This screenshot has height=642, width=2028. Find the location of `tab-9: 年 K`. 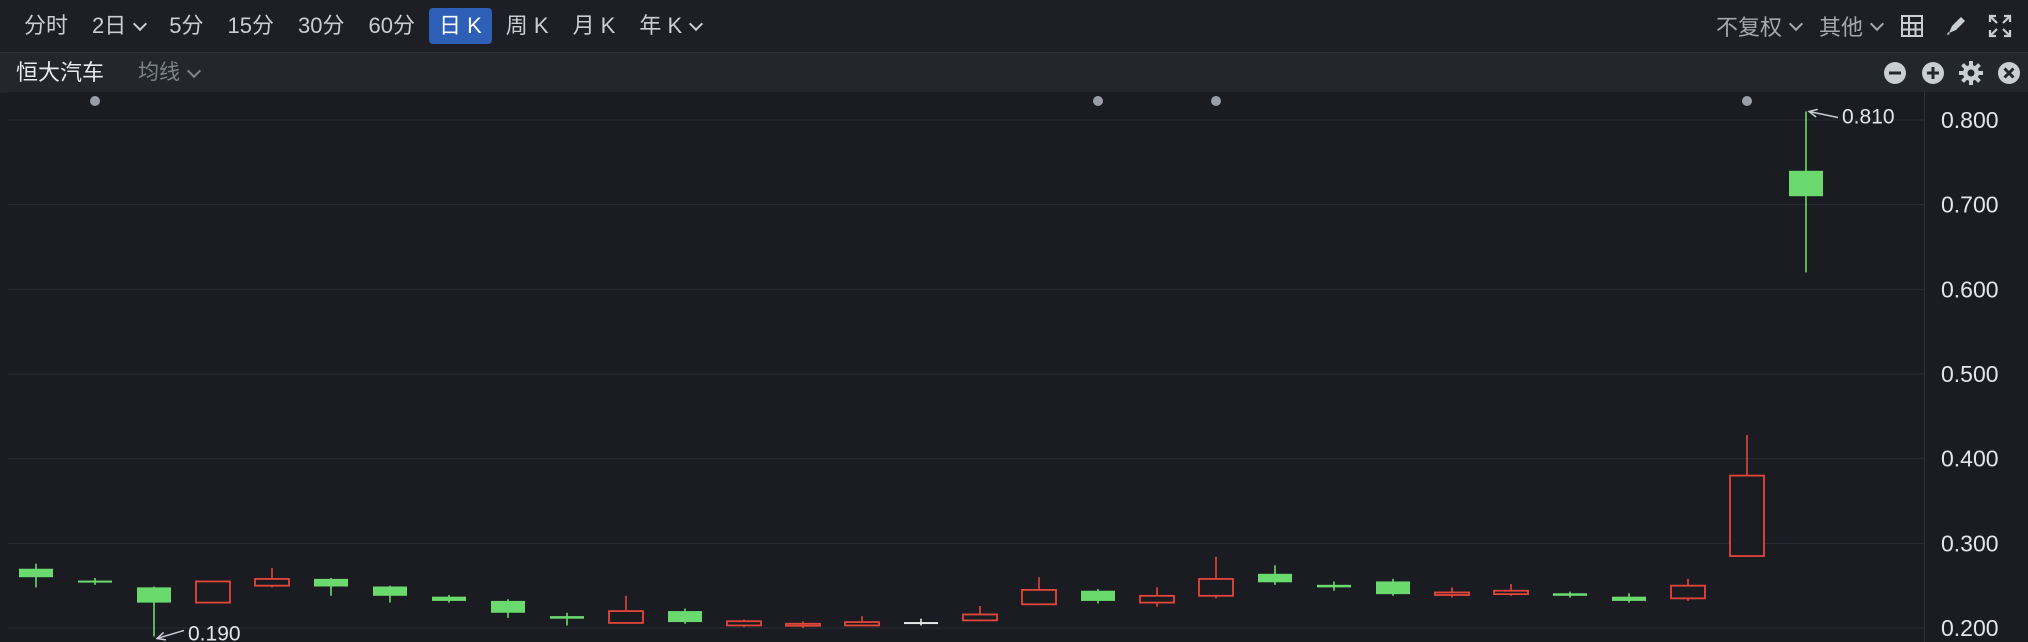

tab-9: 年 K is located at coordinates (670, 26).